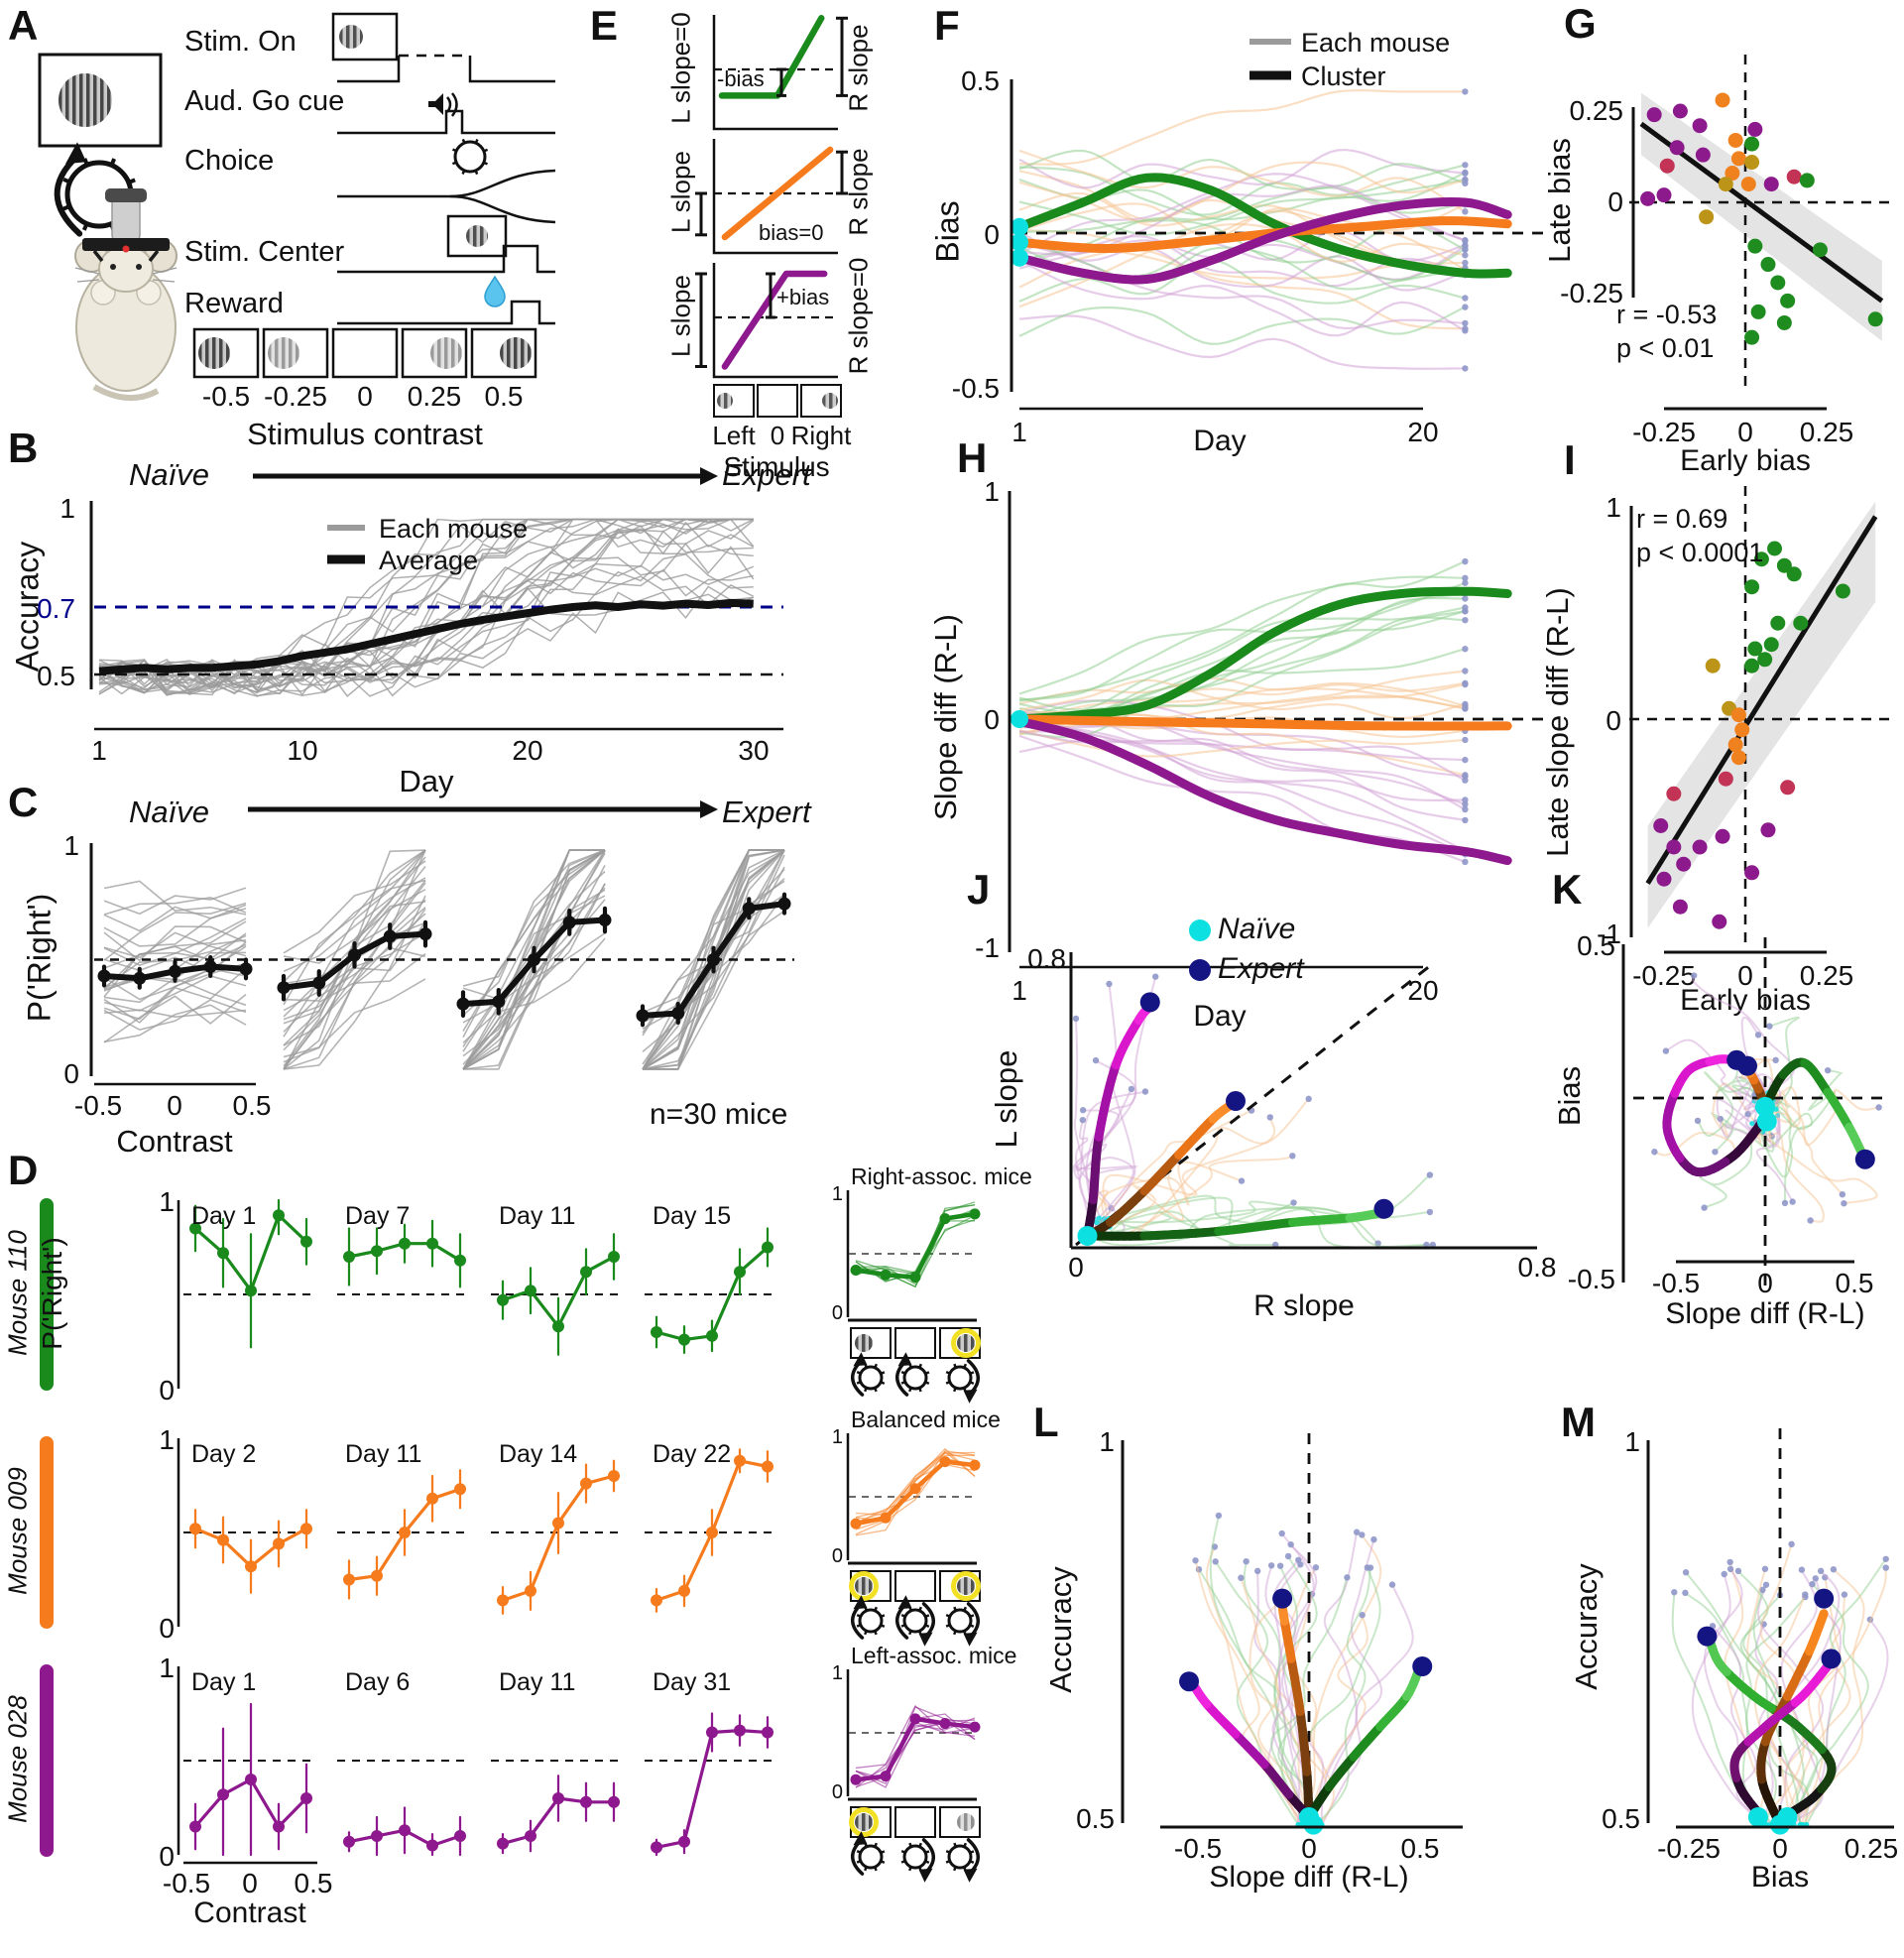 Image resolution: width=1904 pixels, height=1958 pixels. I want to click on day-label: Day 14, so click(538, 1454).